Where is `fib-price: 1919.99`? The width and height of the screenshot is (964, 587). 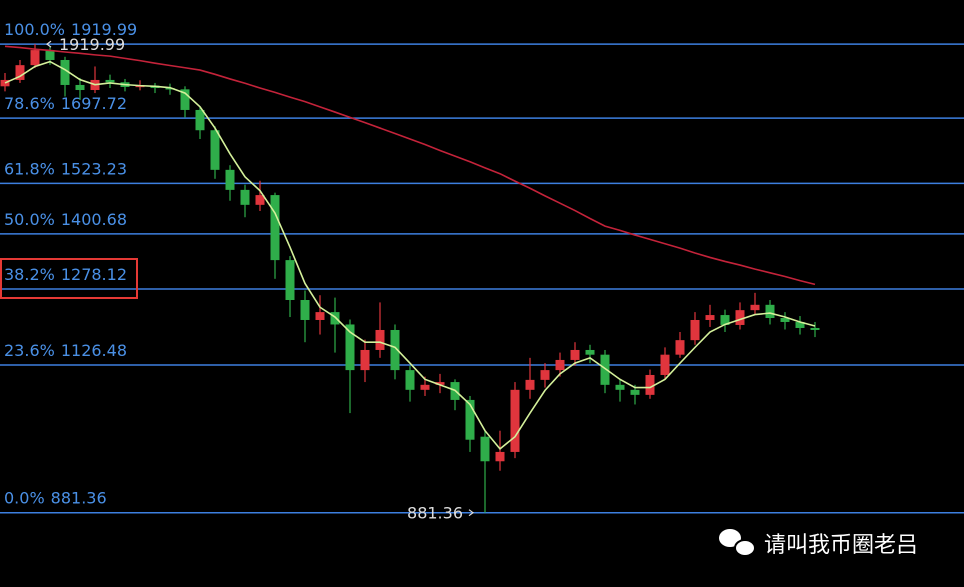 fib-price: 1919.99 is located at coordinates (104, 29).